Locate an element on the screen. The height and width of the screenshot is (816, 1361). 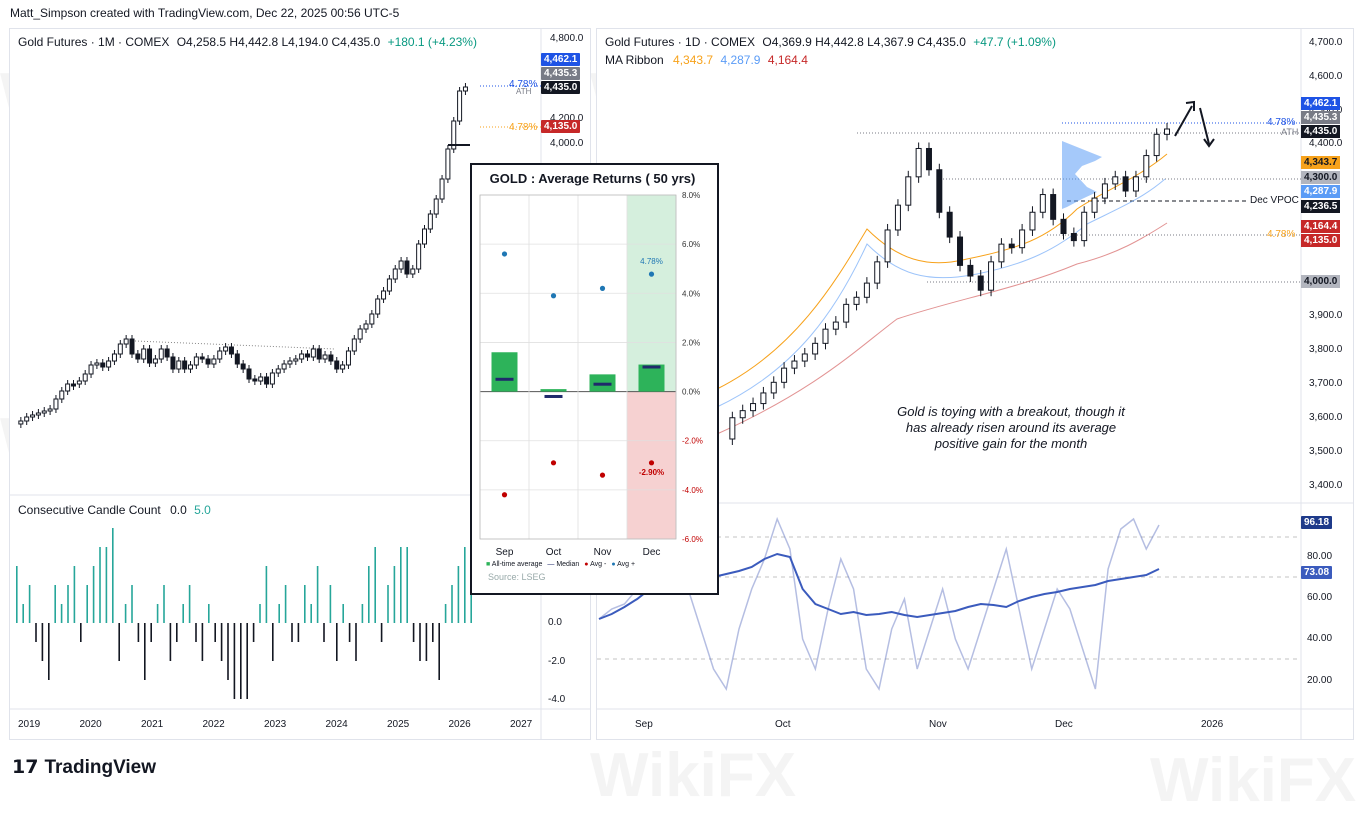
inset-avg-neg-point is located at coordinates (553, 463).